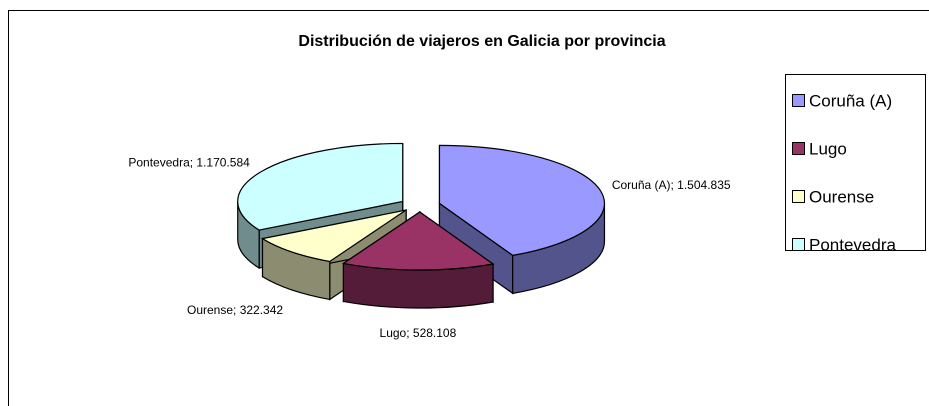  I want to click on data-label: Lugo; 528.108, so click(418, 333).